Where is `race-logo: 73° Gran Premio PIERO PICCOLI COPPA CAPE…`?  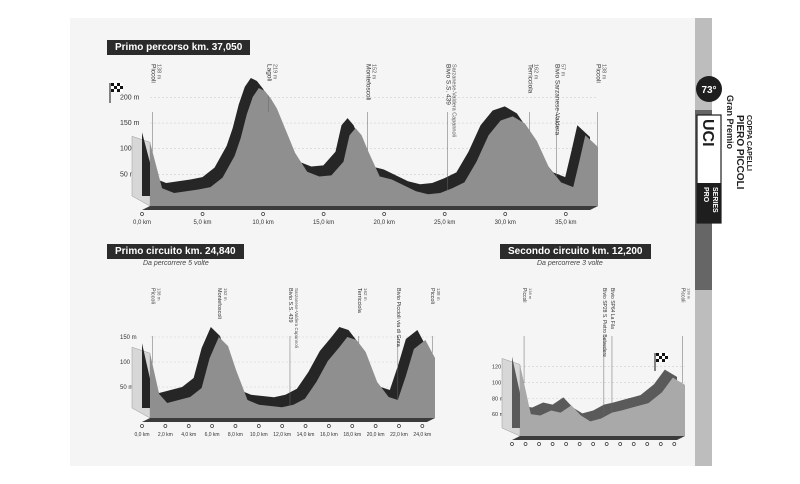 race-logo: 73° Gran Premio PIERO PICCOLI COPPA CAPE… is located at coordinates (724, 150).